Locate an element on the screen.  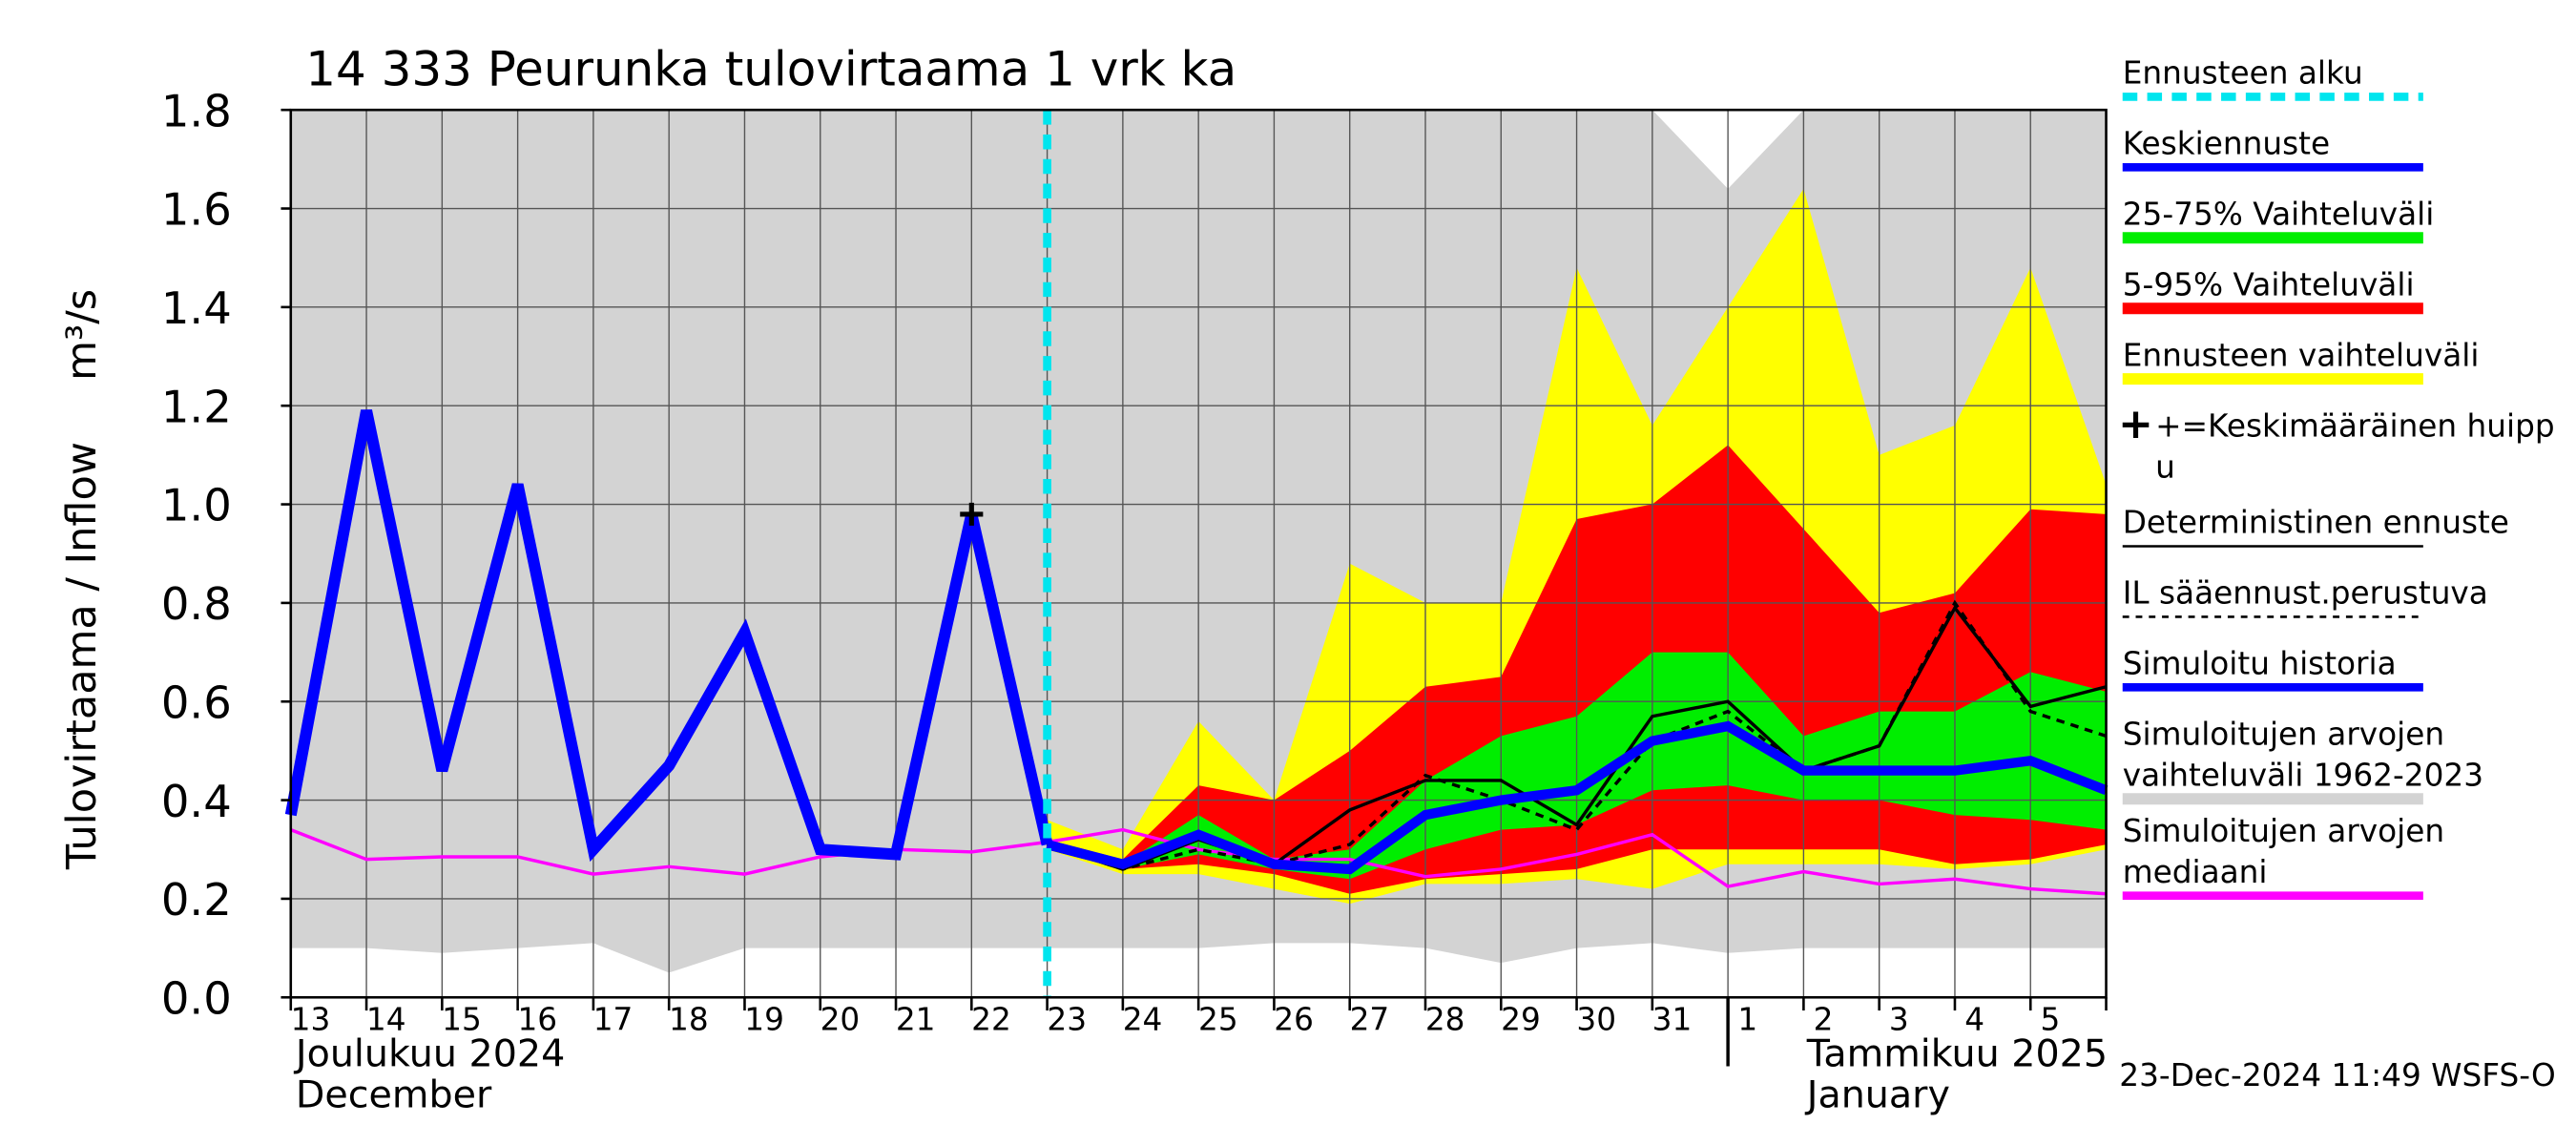
x-tick-label: 3 is located at coordinates (1899, 1020).